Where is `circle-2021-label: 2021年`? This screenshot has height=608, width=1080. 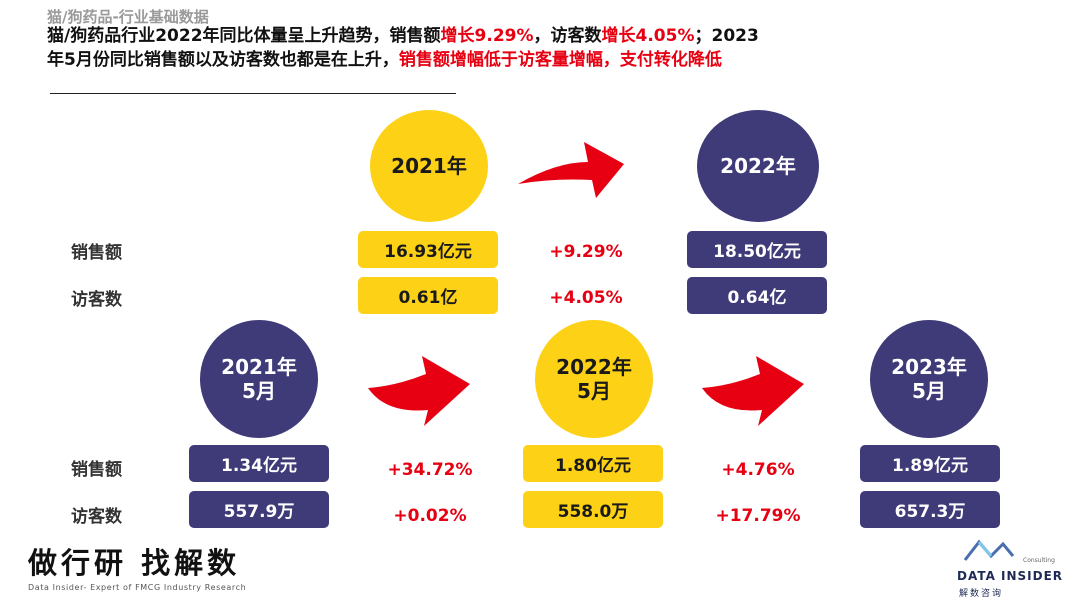 circle-2021-label: 2021年 is located at coordinates (429, 166).